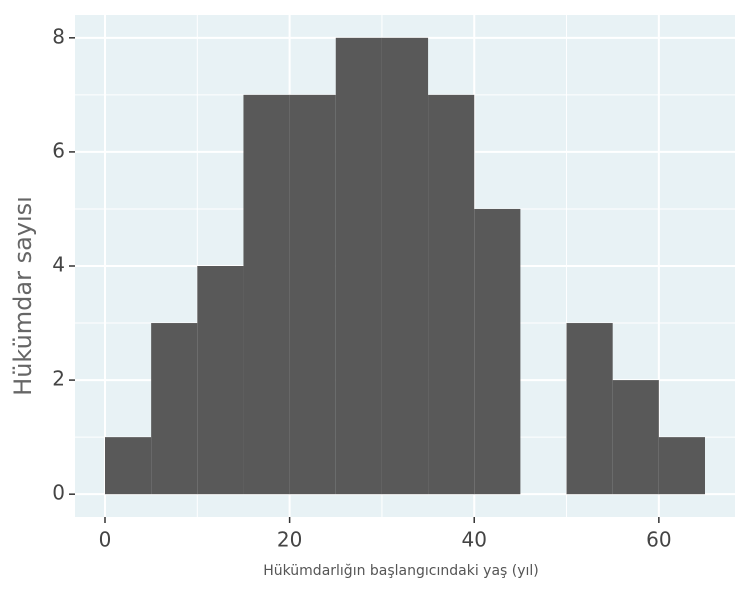 The height and width of the screenshot is (600, 750). What do you see at coordinates (58, 493) in the screenshot?
I see `y-tick-label: 0` at bounding box center [58, 493].